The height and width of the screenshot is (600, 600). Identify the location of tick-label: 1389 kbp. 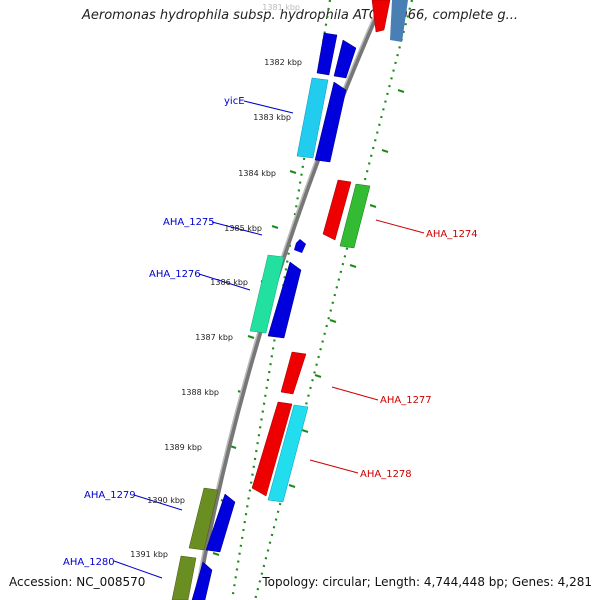
(183, 447).